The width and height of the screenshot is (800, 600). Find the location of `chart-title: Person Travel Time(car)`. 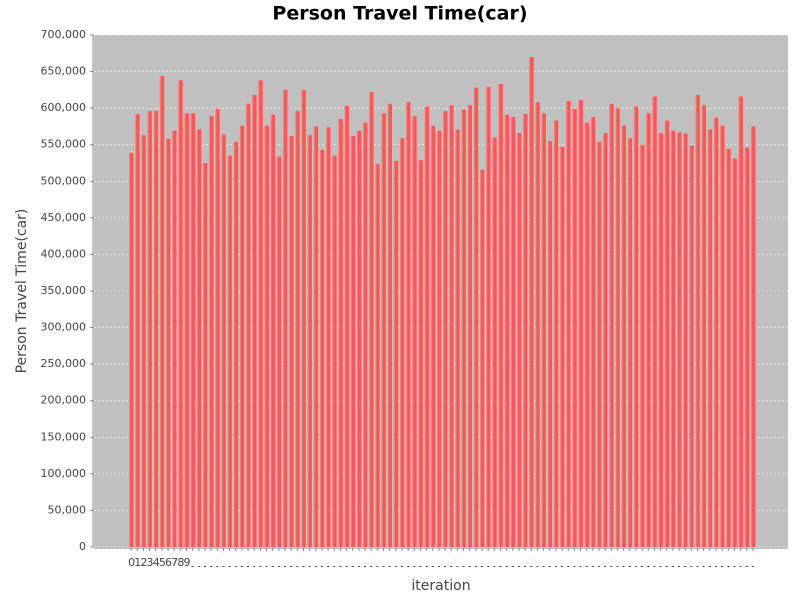

chart-title: Person Travel Time(car) is located at coordinates (399, 14).